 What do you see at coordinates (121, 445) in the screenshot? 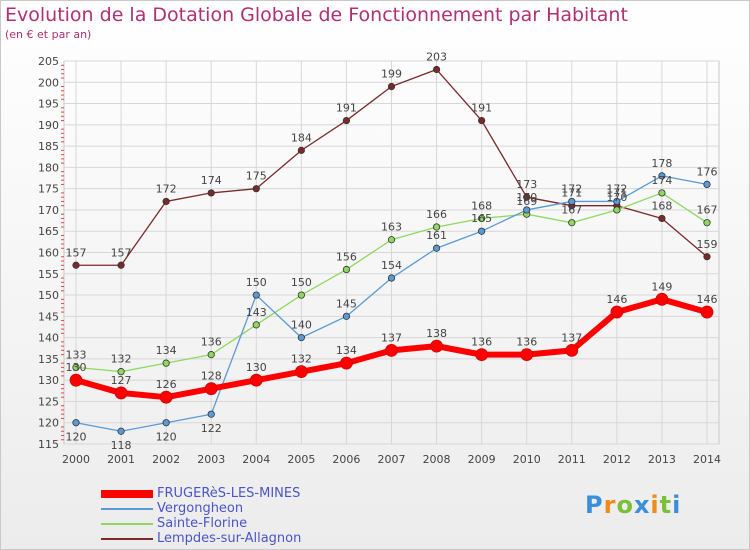
I see `data-label: 118` at bounding box center [121, 445].